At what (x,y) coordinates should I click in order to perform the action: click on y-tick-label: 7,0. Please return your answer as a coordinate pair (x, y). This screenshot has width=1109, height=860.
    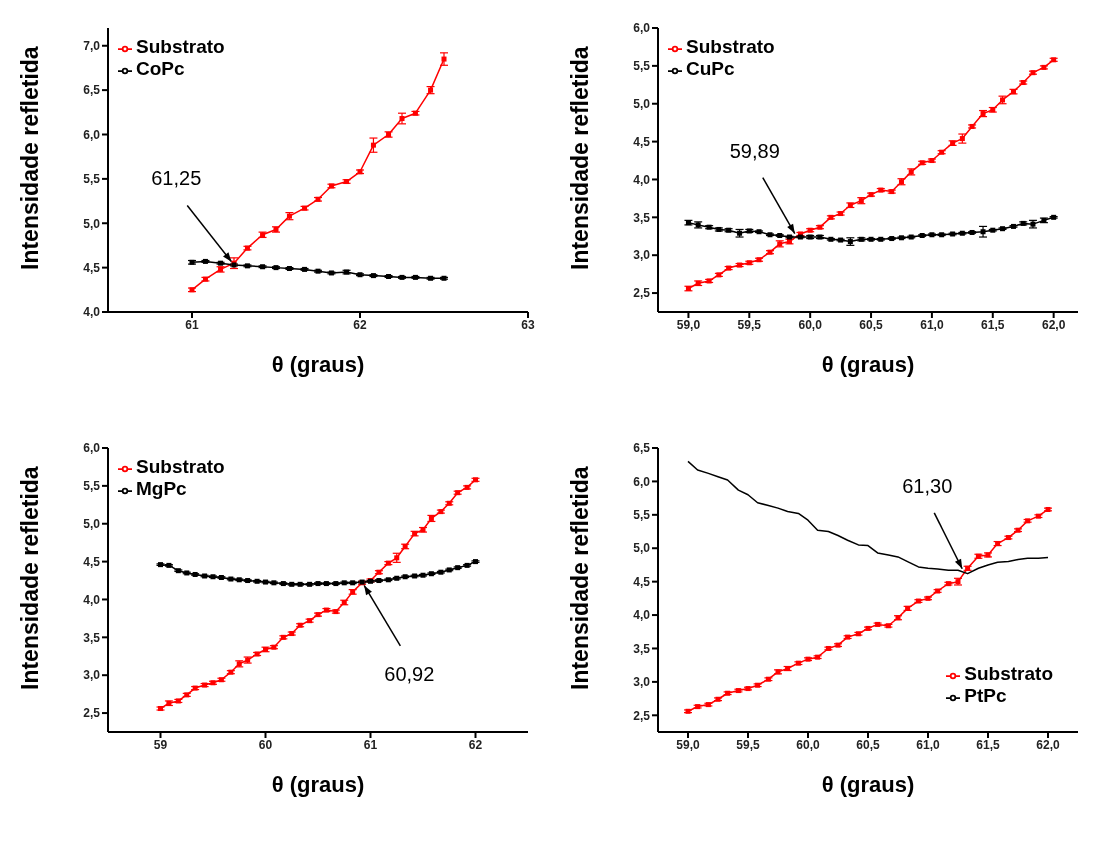
    Looking at the image, I should click on (92, 46).